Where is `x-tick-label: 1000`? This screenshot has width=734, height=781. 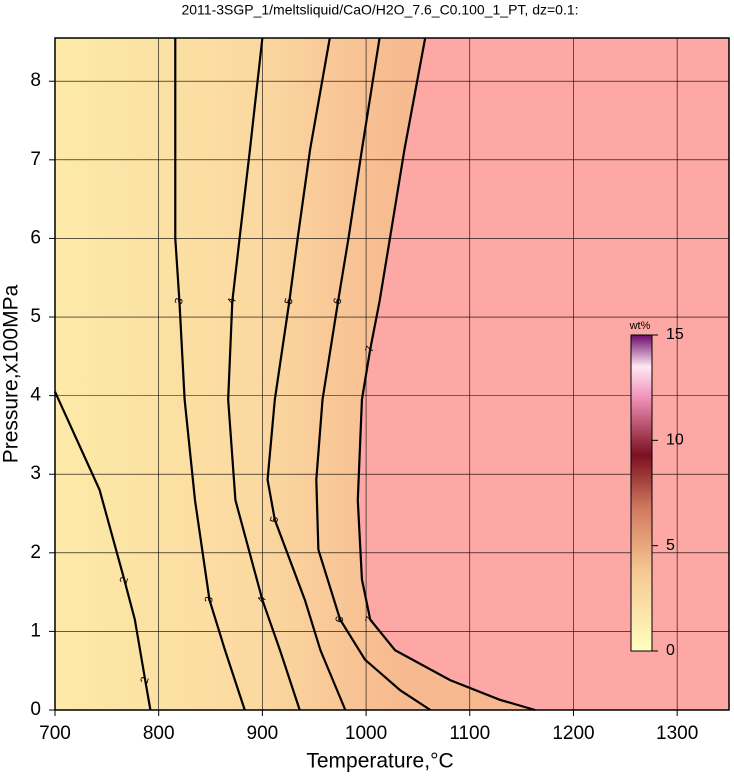 x-tick-label: 1000 is located at coordinates (366, 733).